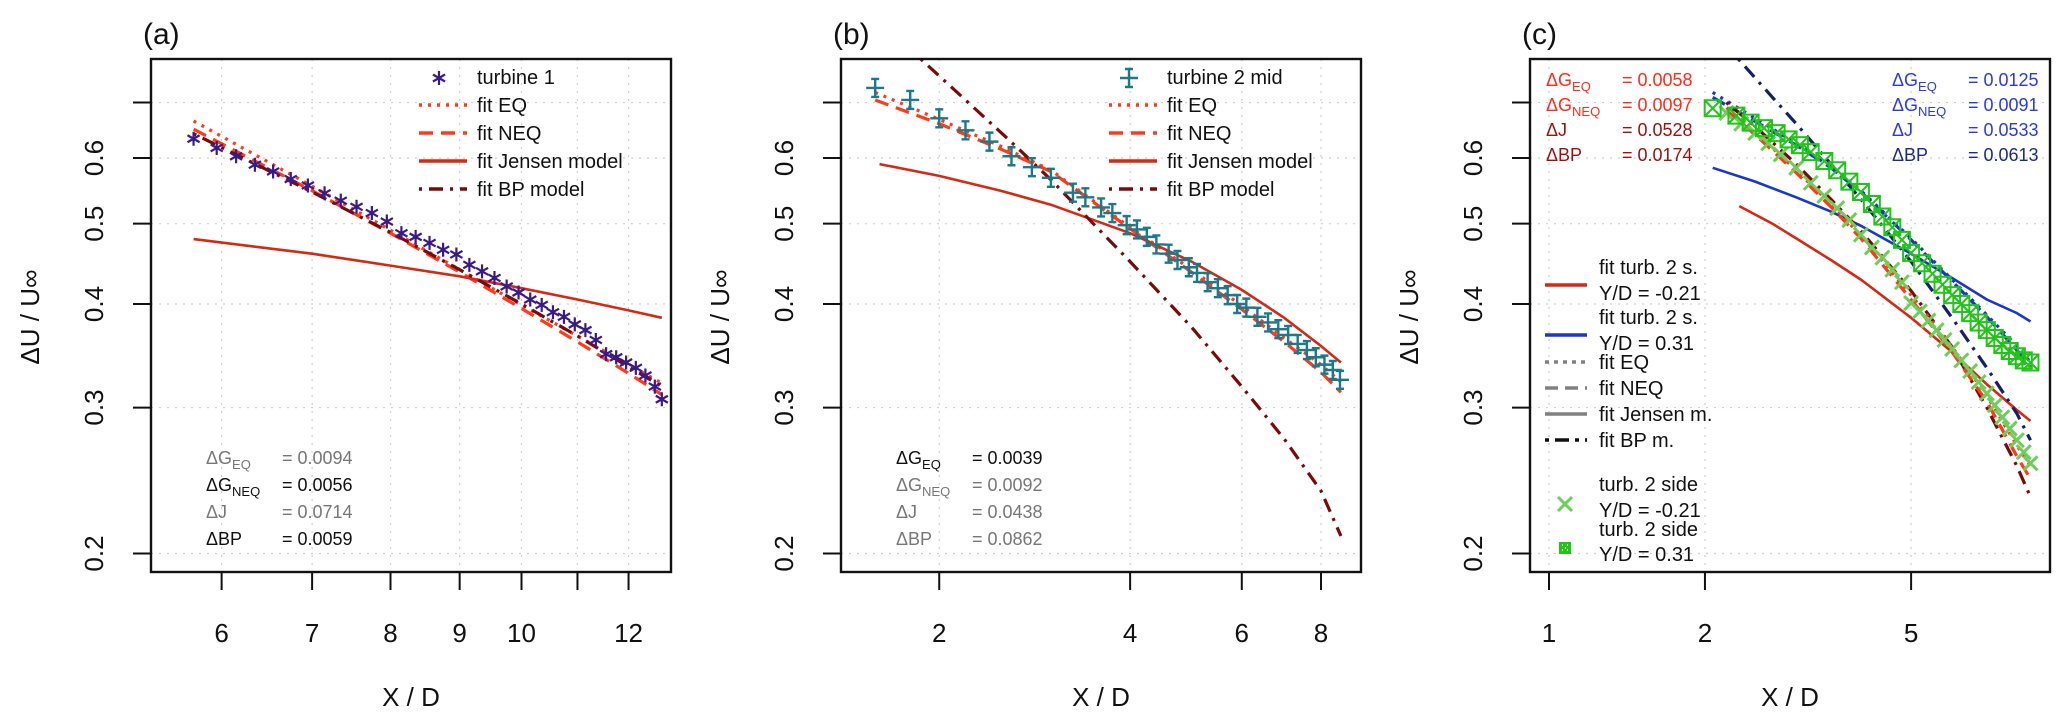 The image size is (2067, 723). What do you see at coordinates (1657, 155) in the screenshot?
I see `stat-value: = 0.0174` at bounding box center [1657, 155].